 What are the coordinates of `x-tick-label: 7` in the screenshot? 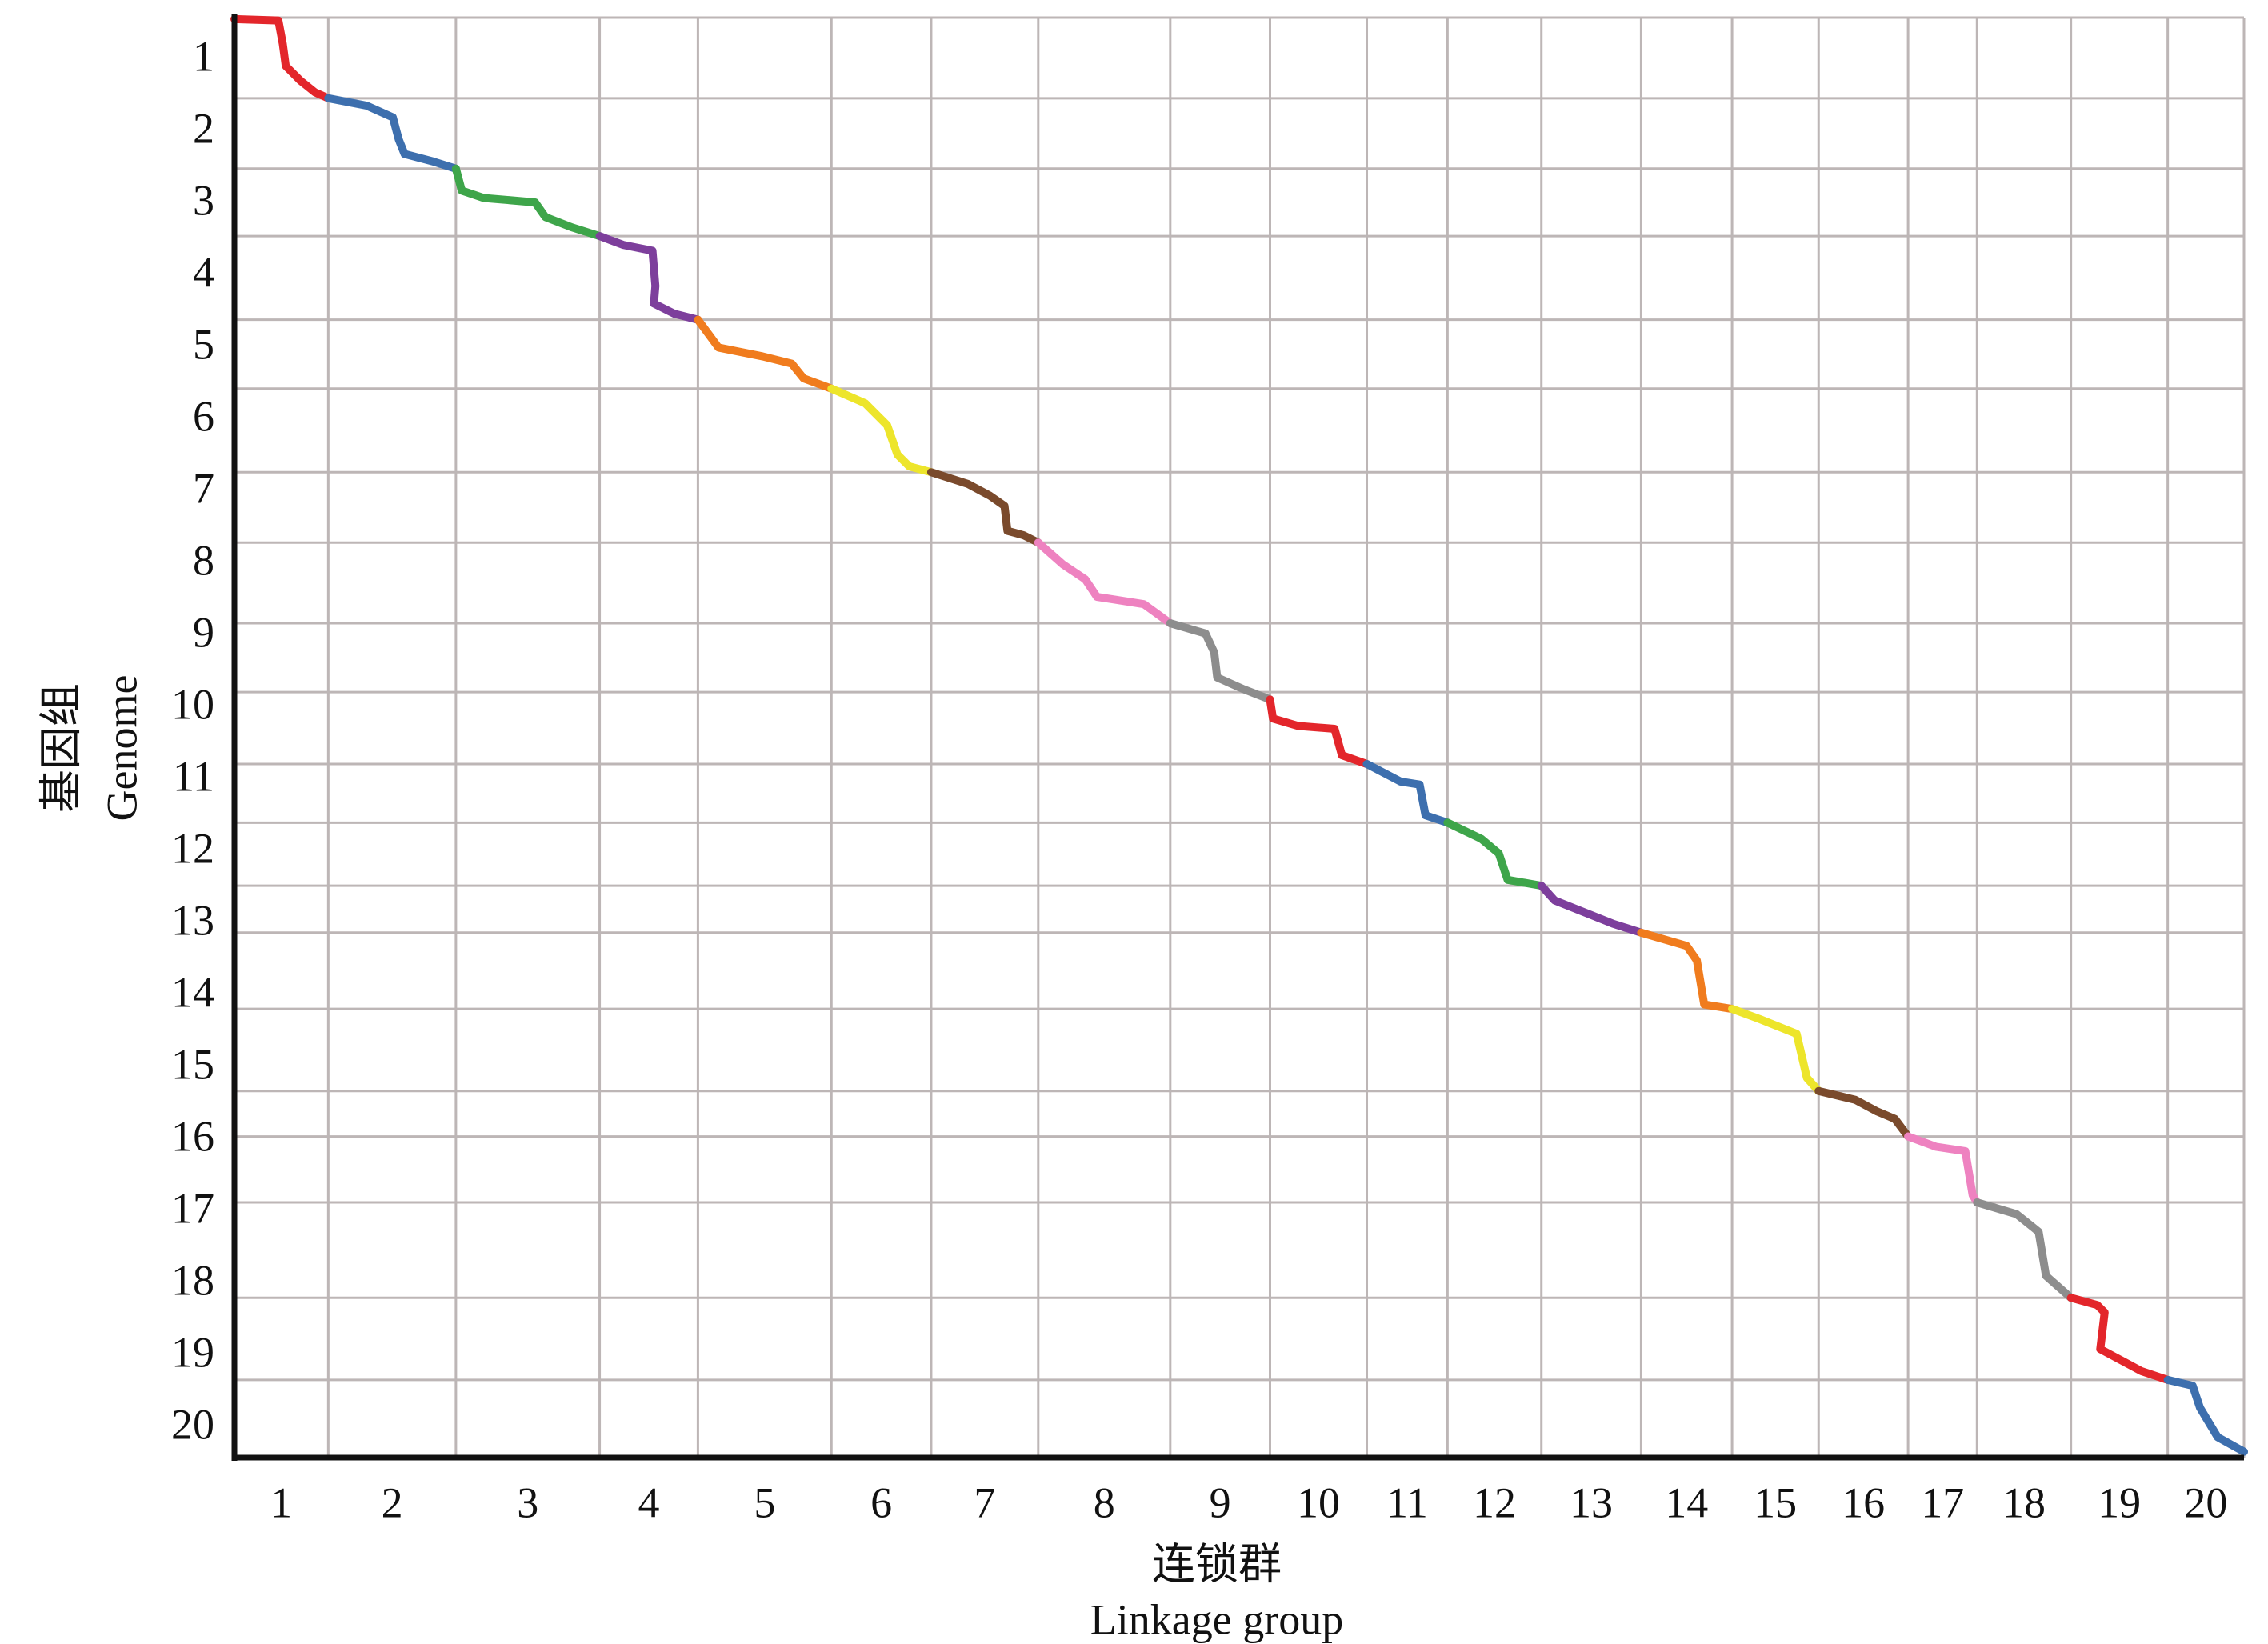 It's located at (984, 1502).